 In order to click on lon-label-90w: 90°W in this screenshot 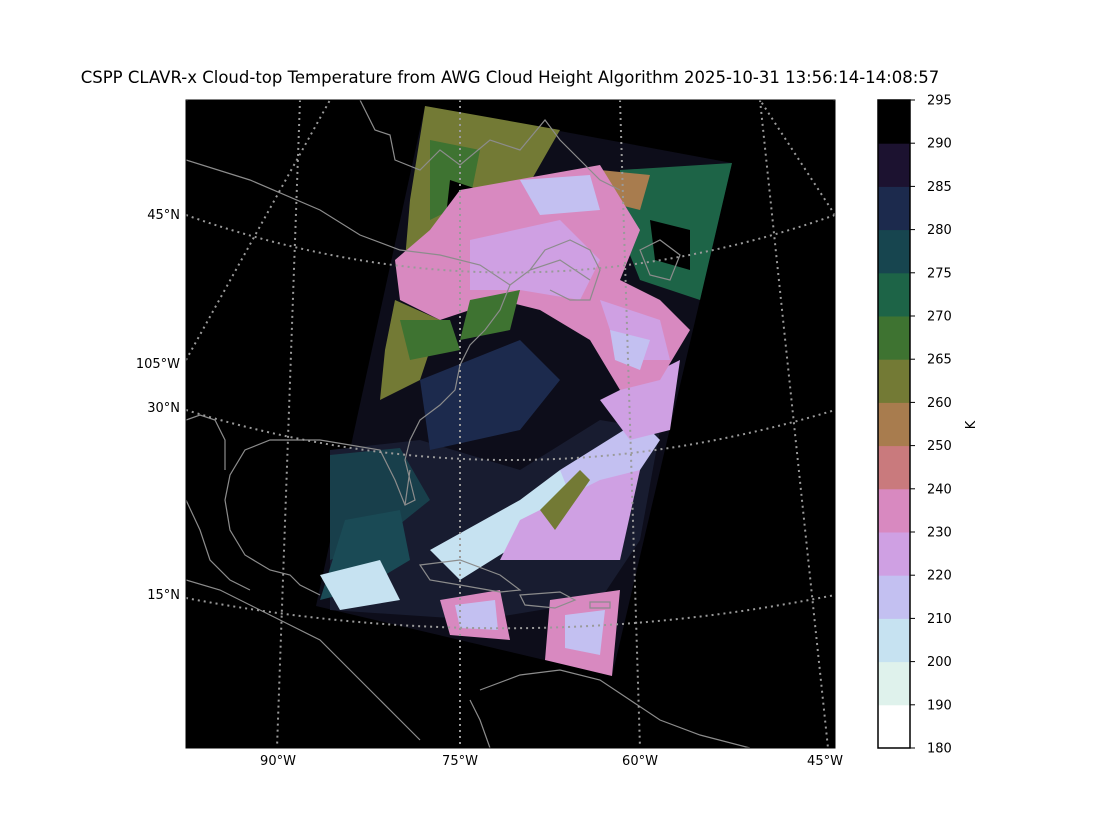, I will do `click(278, 761)`.